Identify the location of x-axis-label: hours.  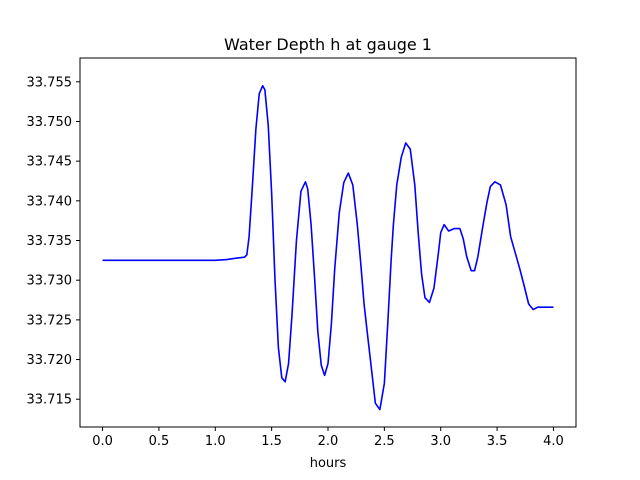
(328, 463).